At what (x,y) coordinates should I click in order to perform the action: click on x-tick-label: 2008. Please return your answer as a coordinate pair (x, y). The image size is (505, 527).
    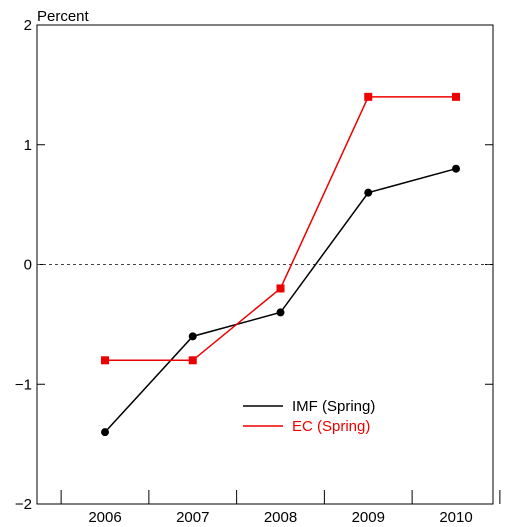
    Looking at the image, I should click on (280, 517).